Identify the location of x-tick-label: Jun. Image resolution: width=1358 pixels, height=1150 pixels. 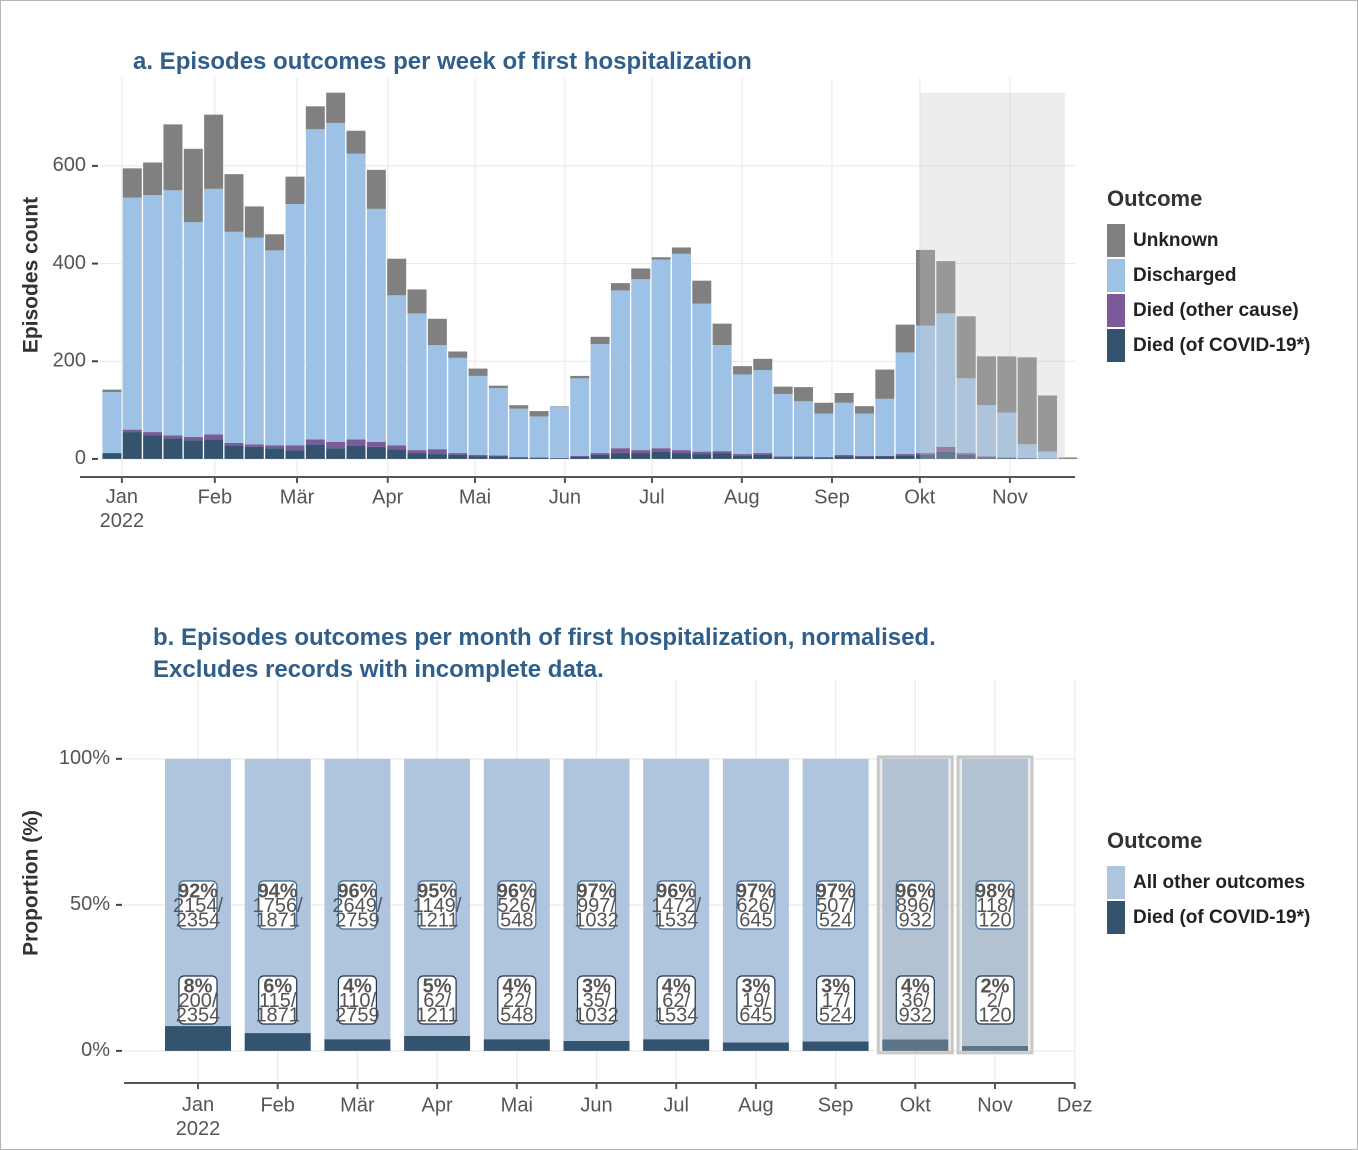
(565, 497).